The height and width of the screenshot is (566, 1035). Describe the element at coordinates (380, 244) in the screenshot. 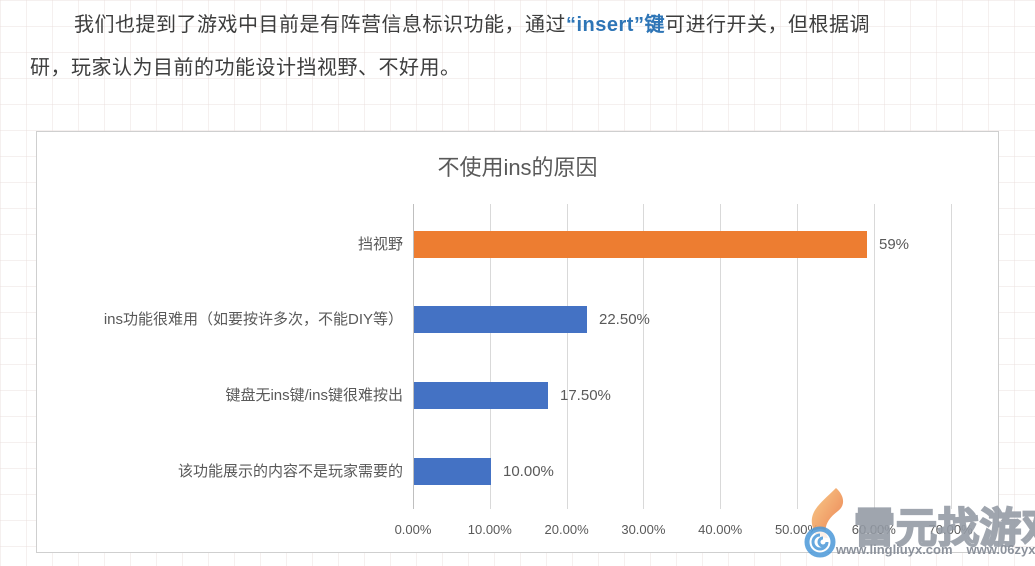

I see `category-label: 挡视野` at that location.